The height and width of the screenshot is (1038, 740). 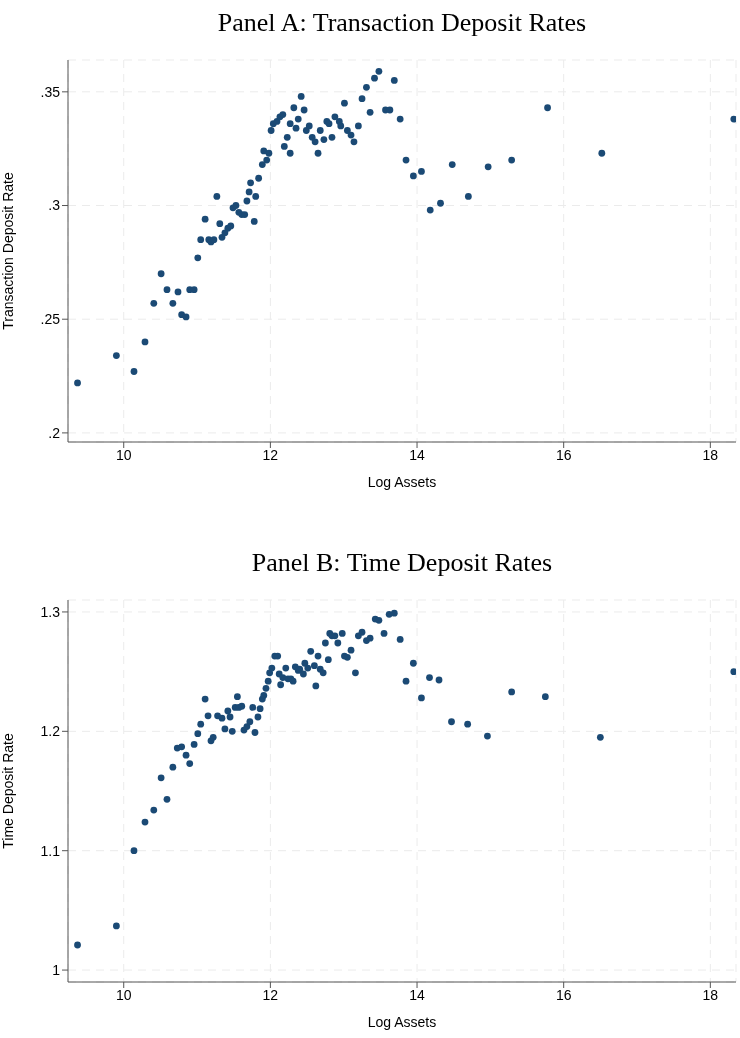 What do you see at coordinates (8, 791) in the screenshot?
I see `y-axis-title: Time Deposit Rate` at bounding box center [8, 791].